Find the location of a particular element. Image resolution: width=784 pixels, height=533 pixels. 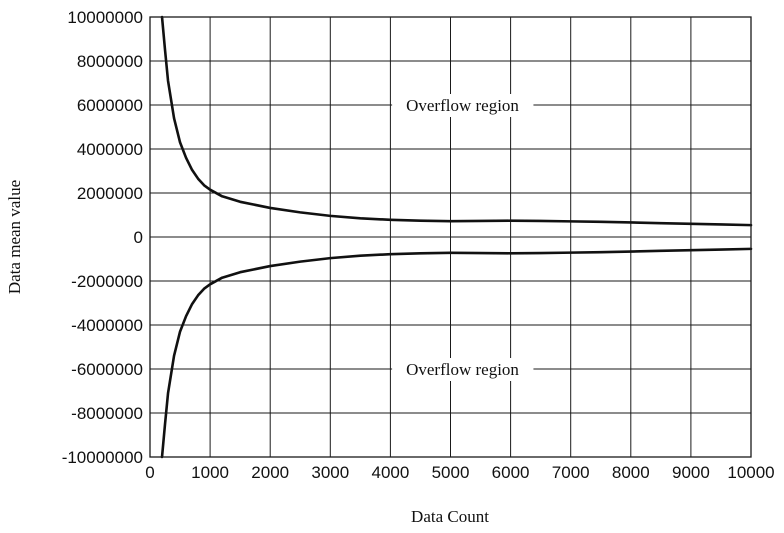

y-tick-label: -2000000 is located at coordinates (107, 281).